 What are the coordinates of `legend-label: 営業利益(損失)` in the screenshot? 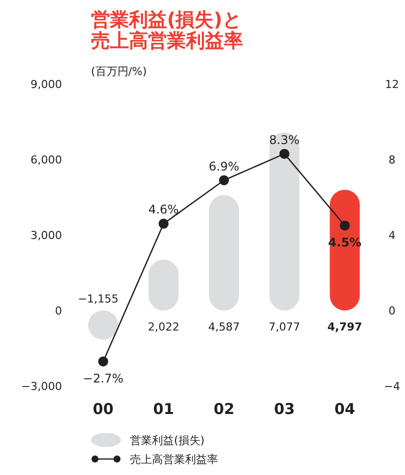 It's located at (167, 440).